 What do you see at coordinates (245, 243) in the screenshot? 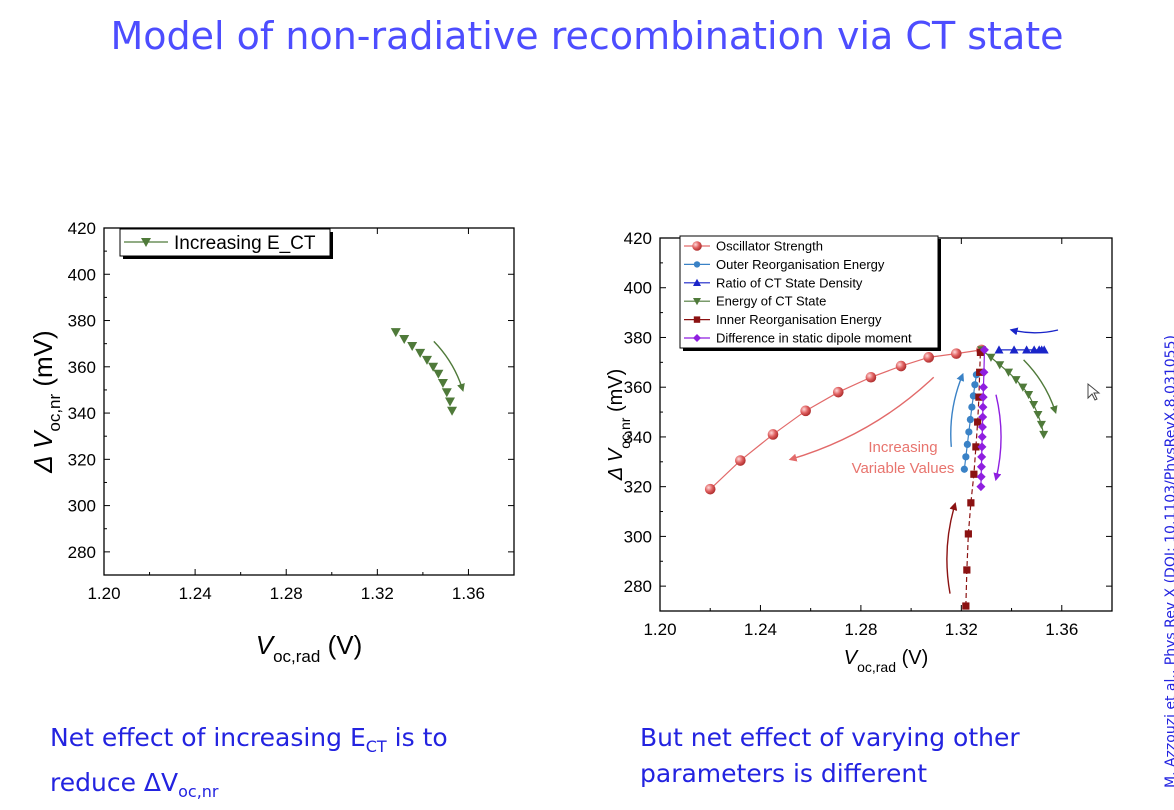
I see `legend-label: Increasing E_CT` at bounding box center [245, 243].